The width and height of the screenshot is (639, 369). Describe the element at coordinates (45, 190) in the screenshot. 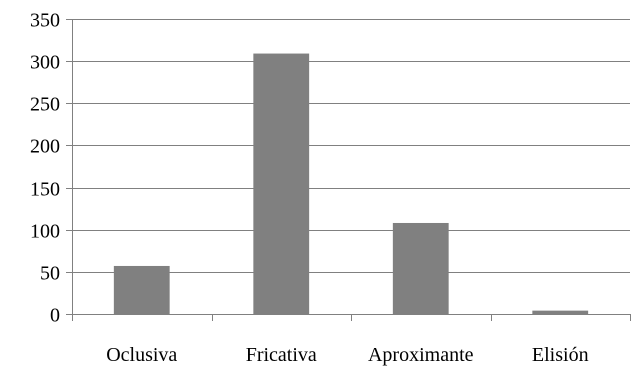

I see `y-tick-label: 150` at that location.